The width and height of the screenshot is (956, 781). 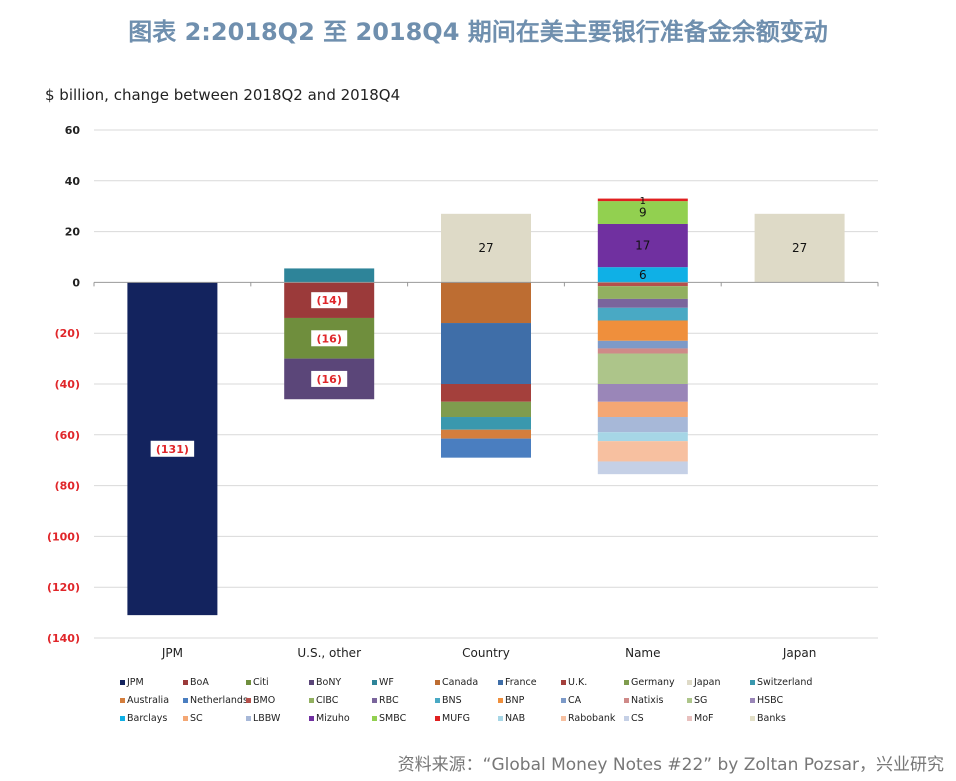 I want to click on legend-item: MUFG, so click(x=466, y=718).